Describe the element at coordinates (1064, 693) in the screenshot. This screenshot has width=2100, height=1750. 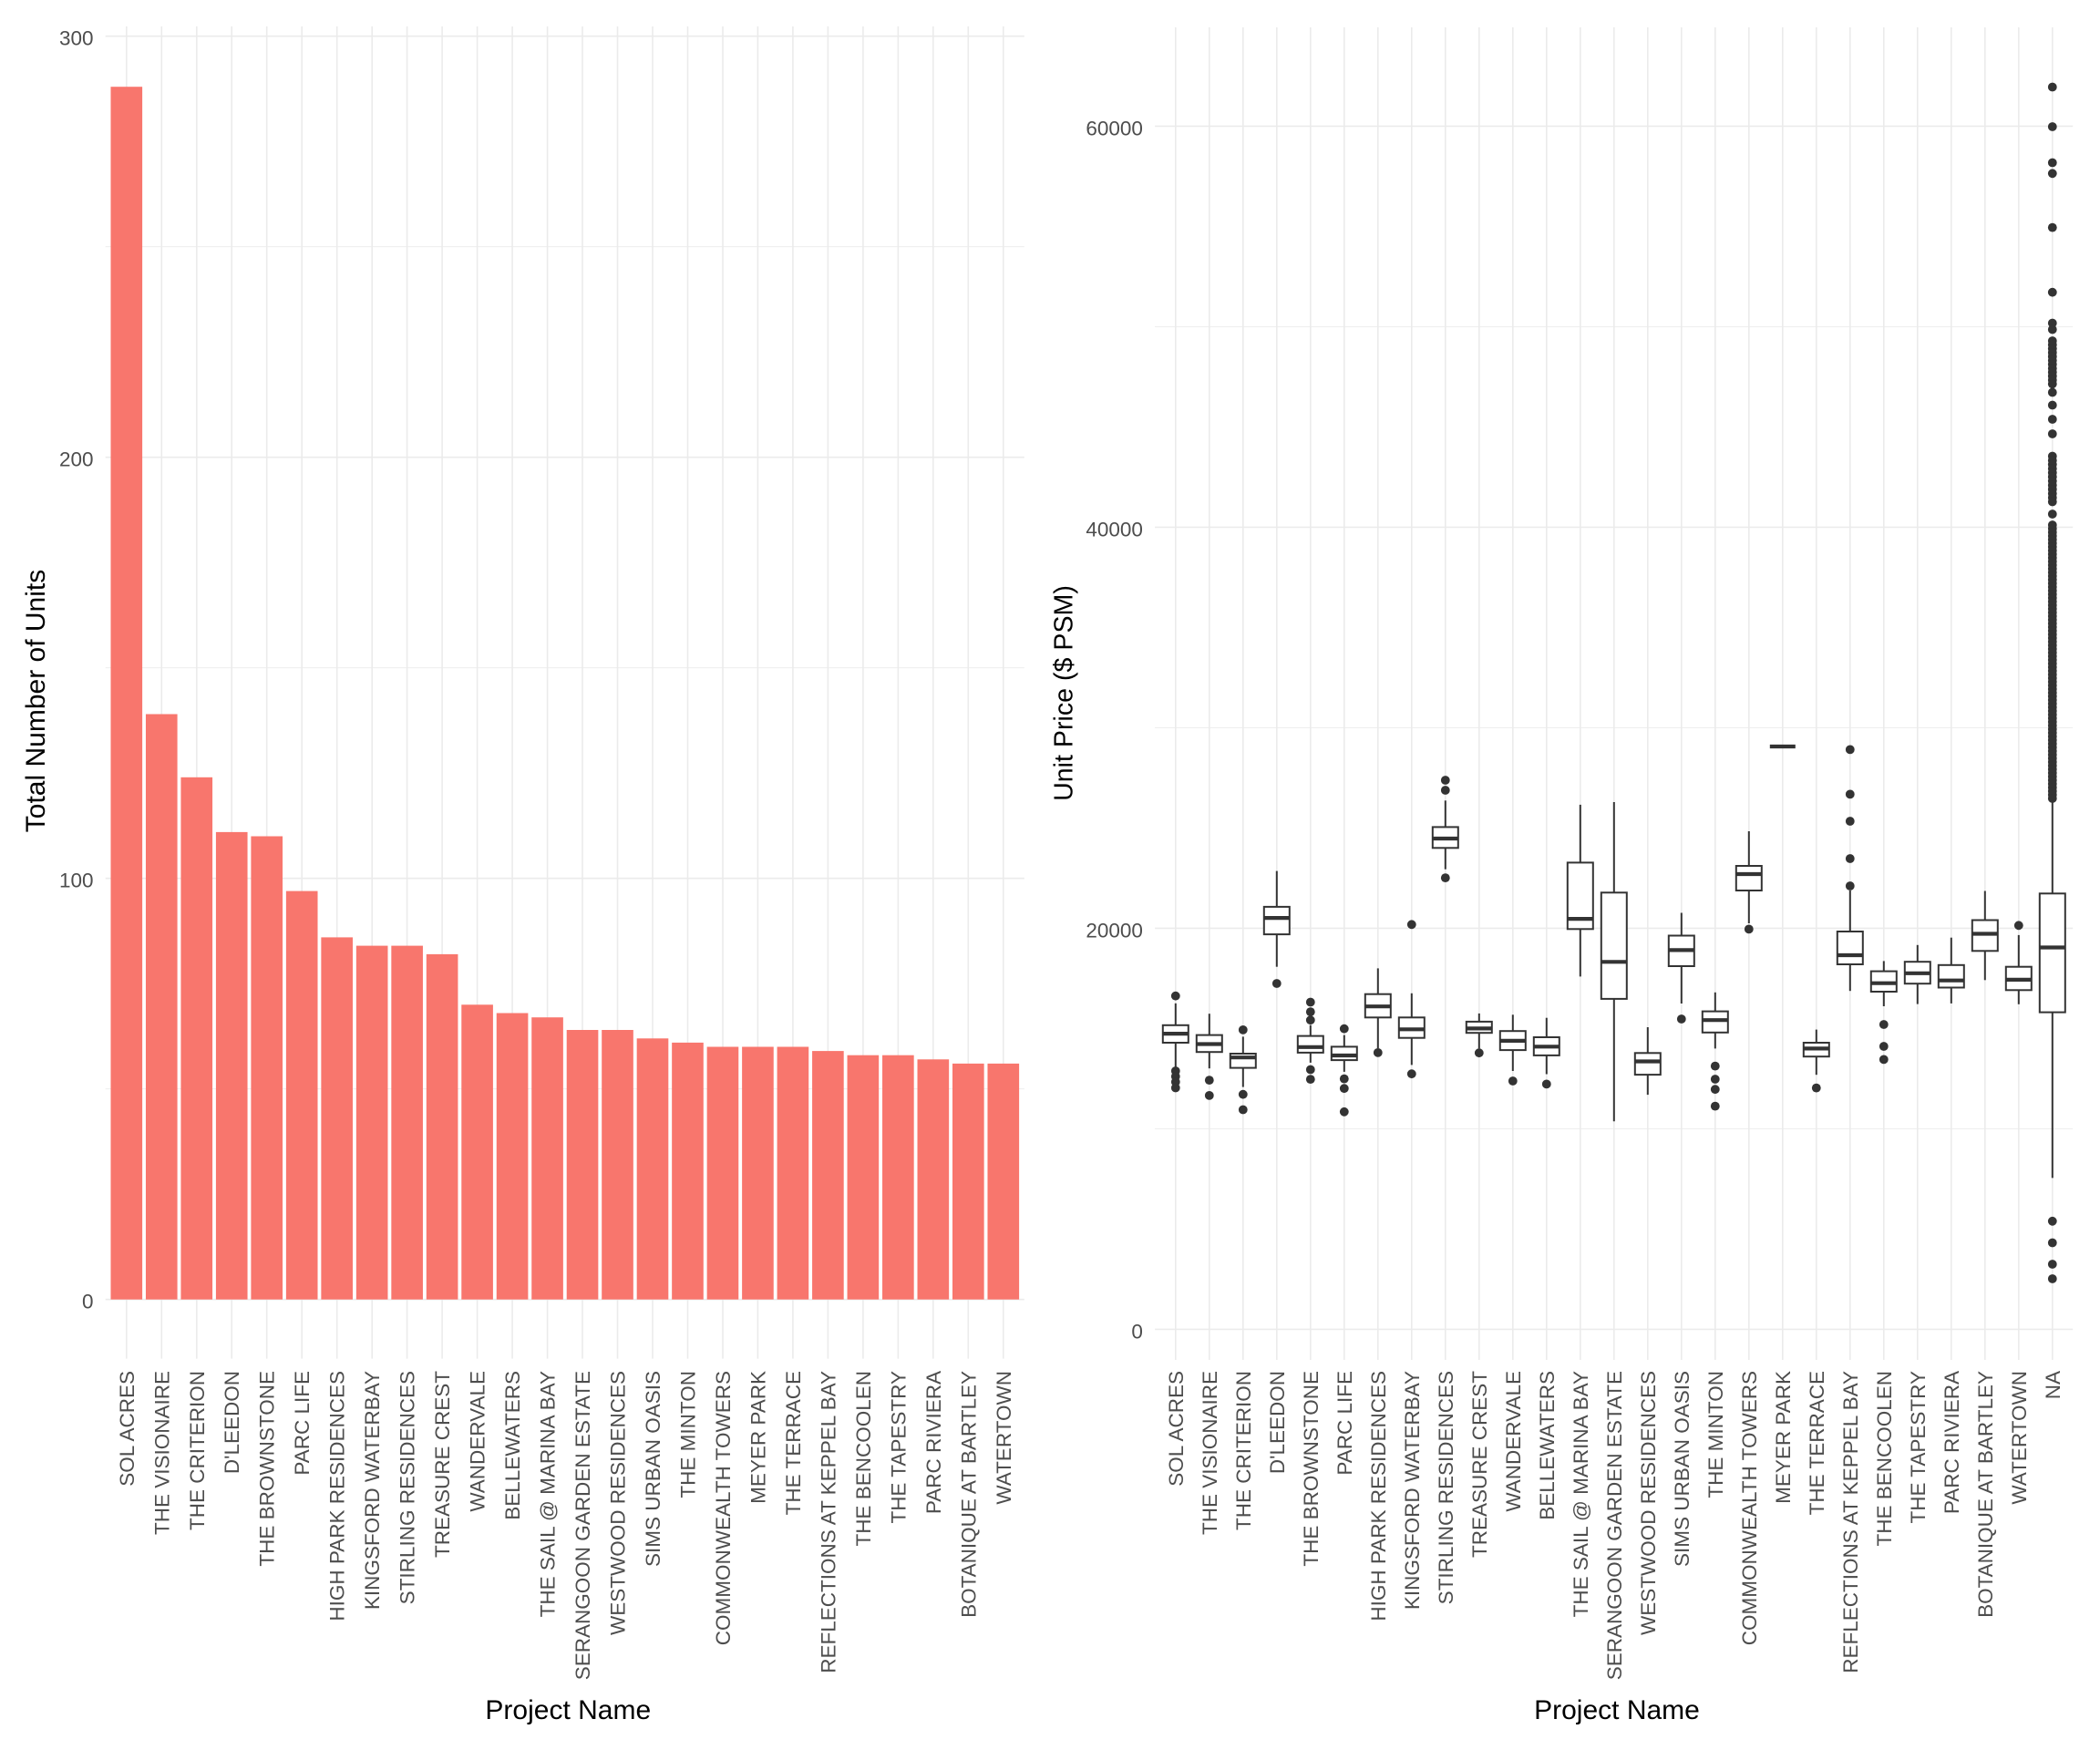
I see `svg-text: Unit Price ($ PSM)` at that location.